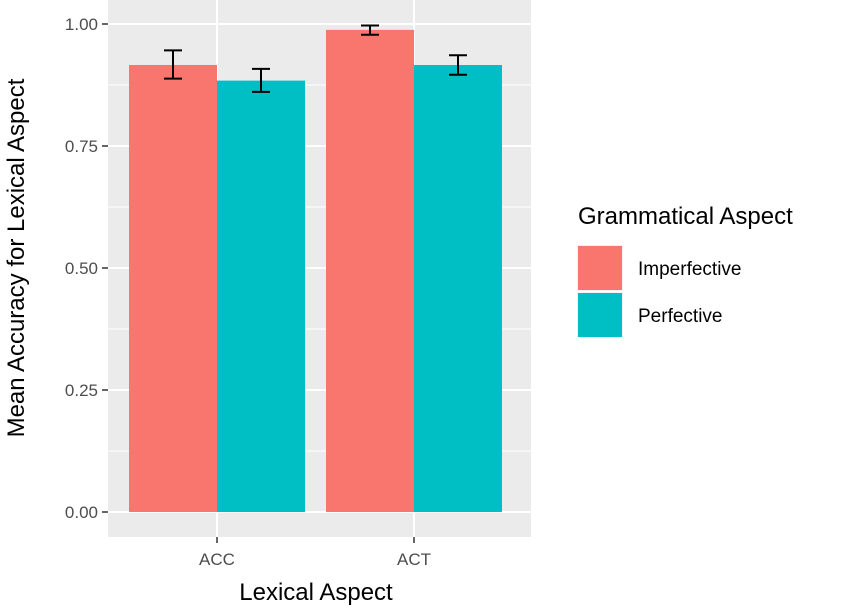  Describe the element at coordinates (261, 296) in the screenshot. I see `bar-perfective-acc` at that location.